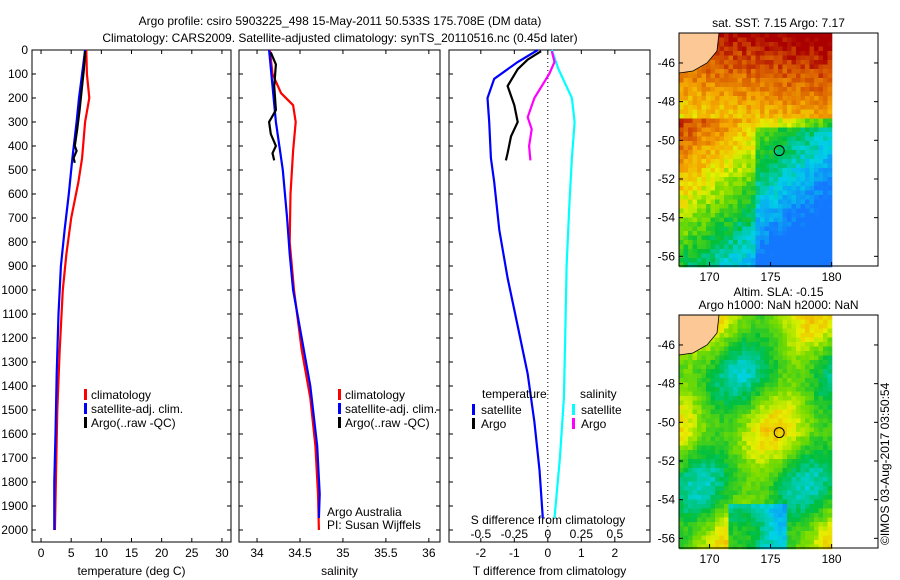  I want to click on x-tick-label: 2, so click(614, 553).